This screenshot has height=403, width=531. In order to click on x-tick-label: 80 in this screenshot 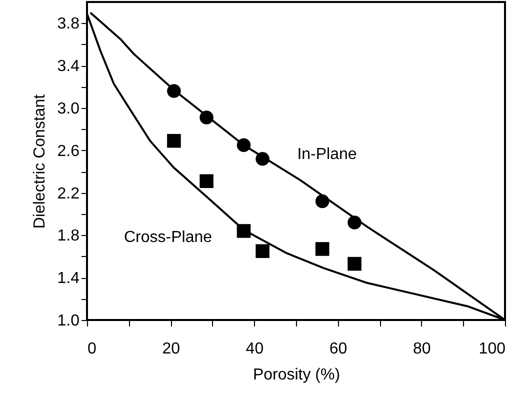, I will do `click(422, 349)`.